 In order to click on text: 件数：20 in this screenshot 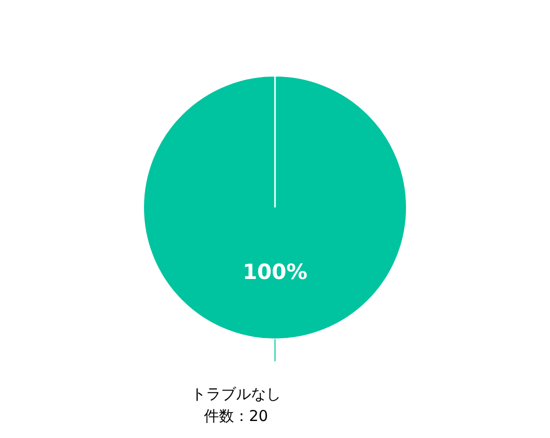, I will do `click(236, 416)`.